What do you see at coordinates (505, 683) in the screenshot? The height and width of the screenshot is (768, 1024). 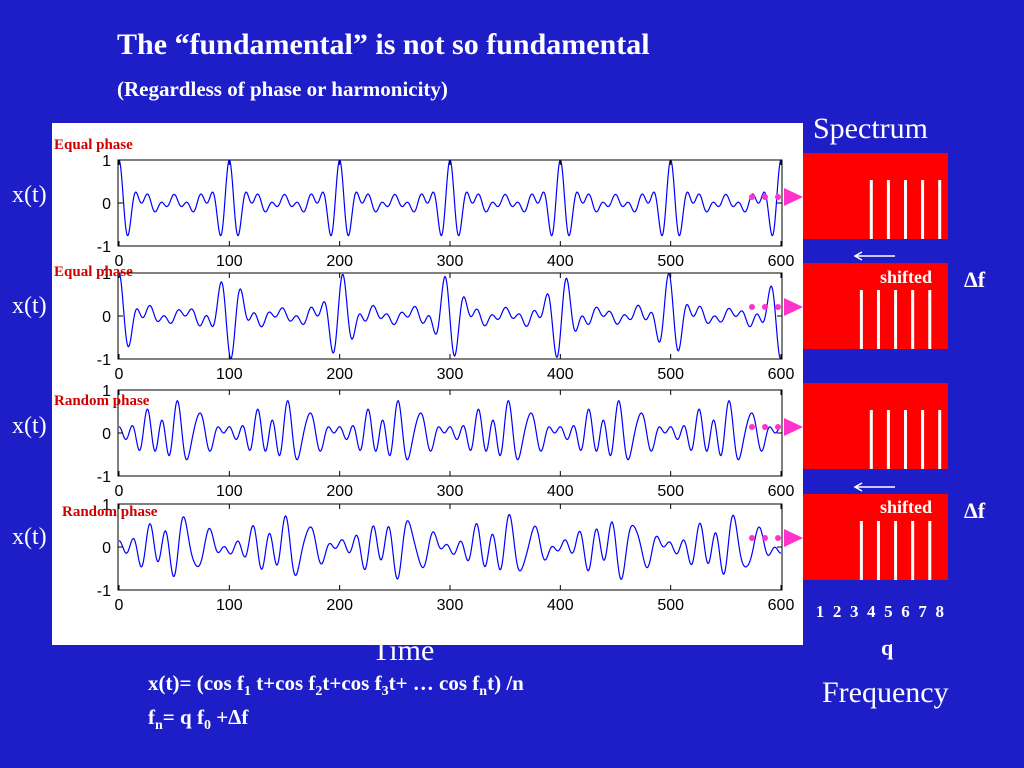 I see `formula-text: t) /n` at bounding box center [505, 683].